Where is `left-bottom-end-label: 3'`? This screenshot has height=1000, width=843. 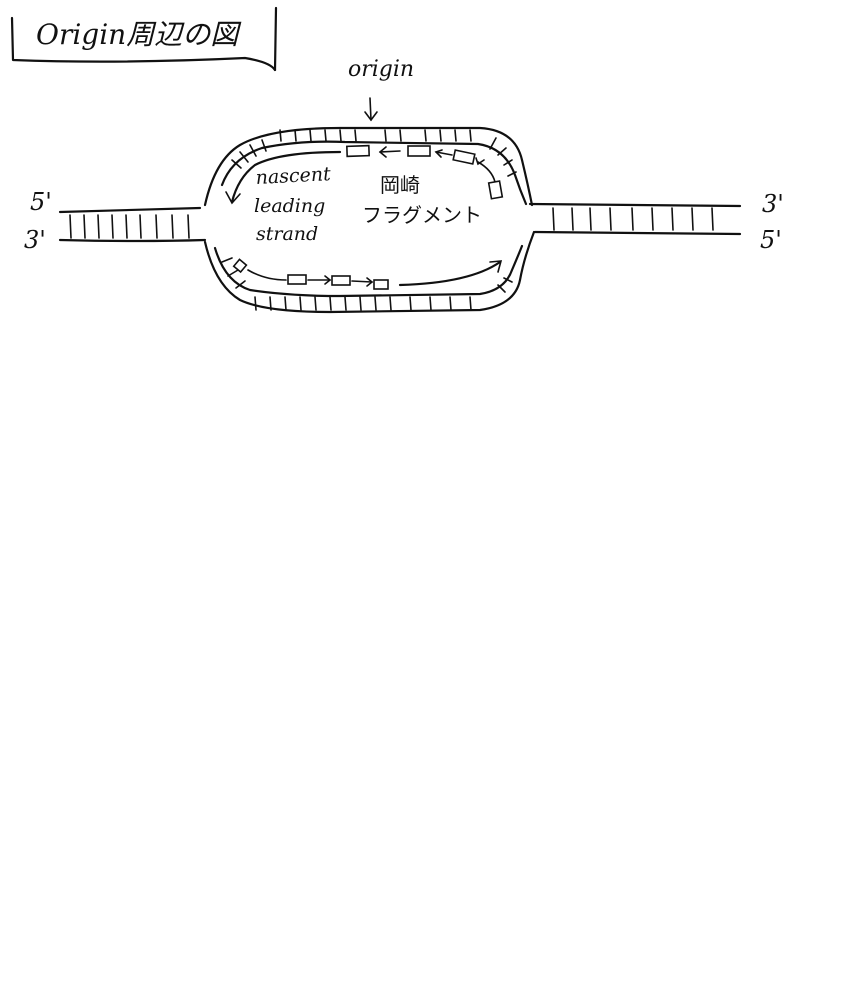
left-bottom-end-label: 3' is located at coordinates (35, 240).